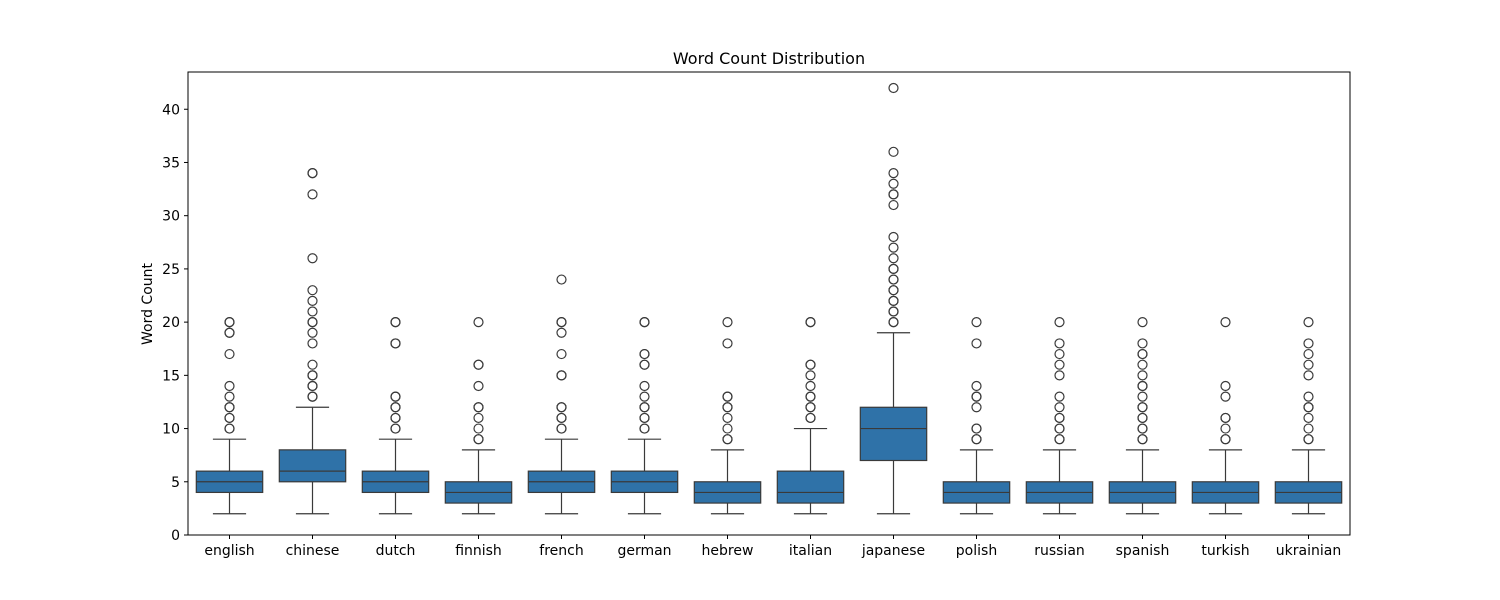 This screenshot has height=600, width=1500. What do you see at coordinates (893, 434) in the screenshot?
I see `box-japanese` at bounding box center [893, 434].